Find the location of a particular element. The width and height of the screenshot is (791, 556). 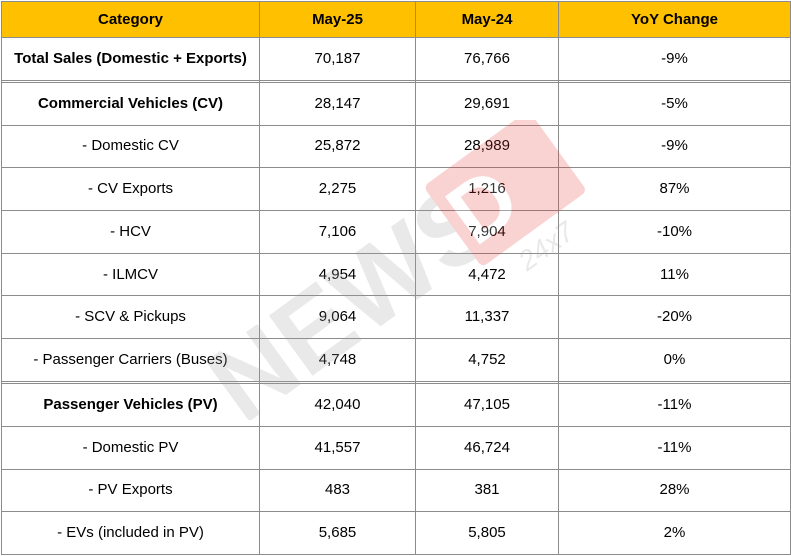

may-25-cell: 2,275 is located at coordinates (337, 189).